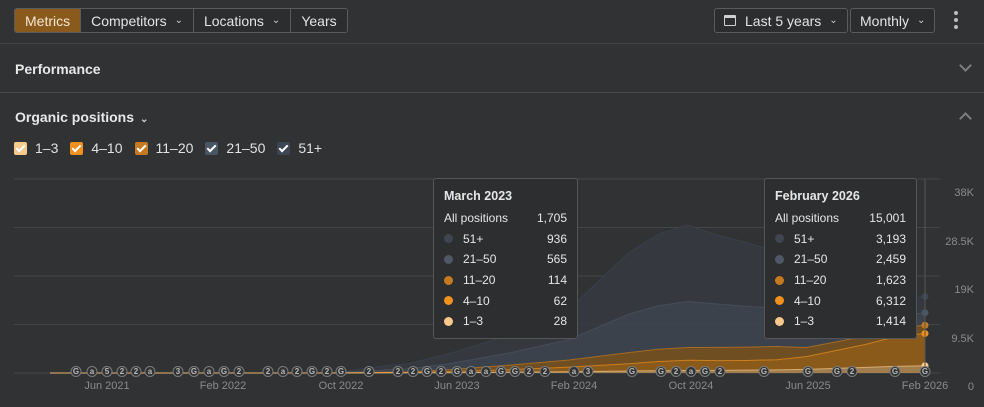 The width and height of the screenshot is (984, 407). I want to click on organic-positions-title: Organic positions ⌄, so click(81, 117).